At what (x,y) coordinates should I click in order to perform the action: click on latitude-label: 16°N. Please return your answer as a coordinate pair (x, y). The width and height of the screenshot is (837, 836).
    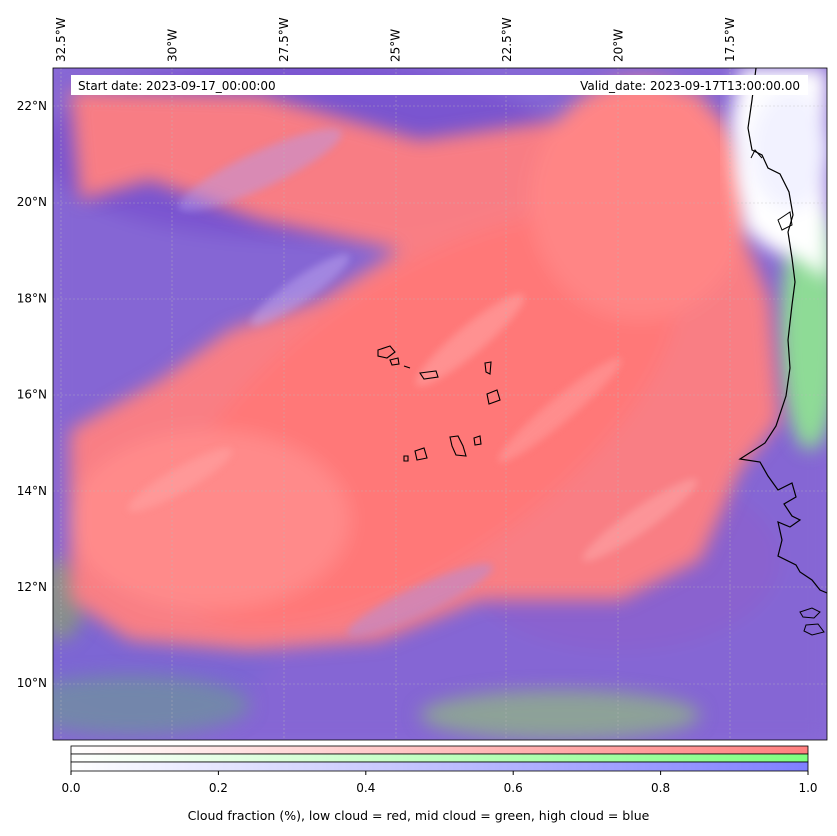
    Looking at the image, I should click on (32, 395).